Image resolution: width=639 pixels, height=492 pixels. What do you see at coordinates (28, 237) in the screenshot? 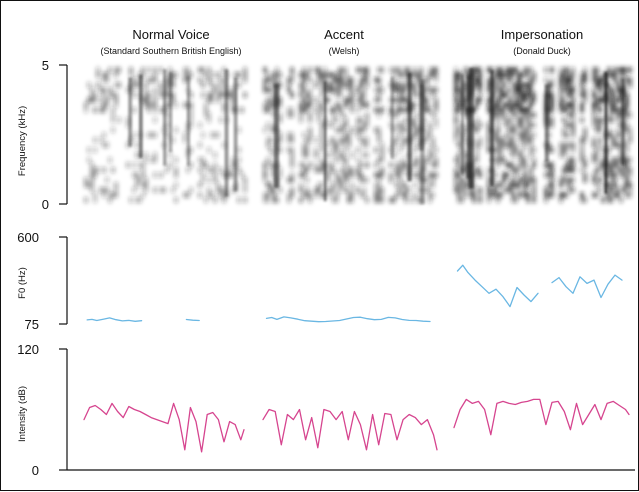
I see `f0-tick-label-top: 600` at bounding box center [28, 237].